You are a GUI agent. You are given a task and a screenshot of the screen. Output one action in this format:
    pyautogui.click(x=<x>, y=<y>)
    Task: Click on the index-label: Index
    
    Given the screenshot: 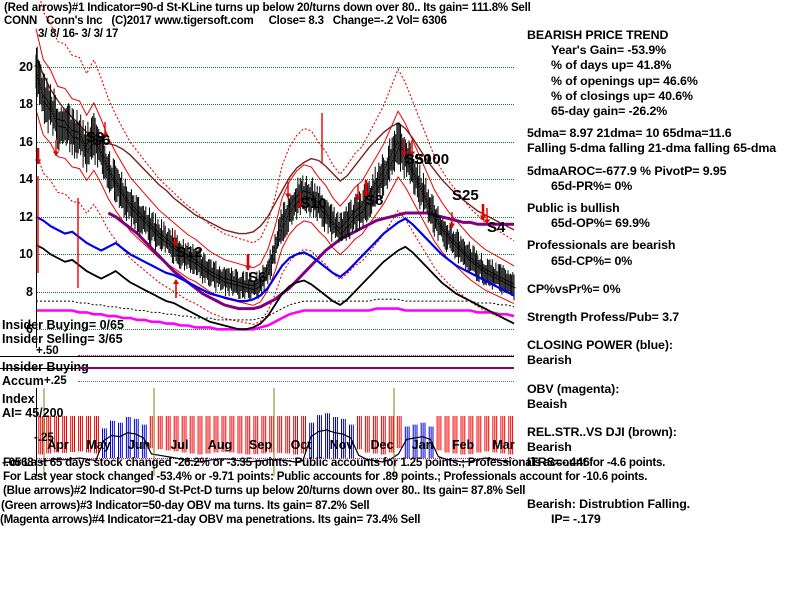 What is the action you would take?
    pyautogui.click(x=18, y=399)
    